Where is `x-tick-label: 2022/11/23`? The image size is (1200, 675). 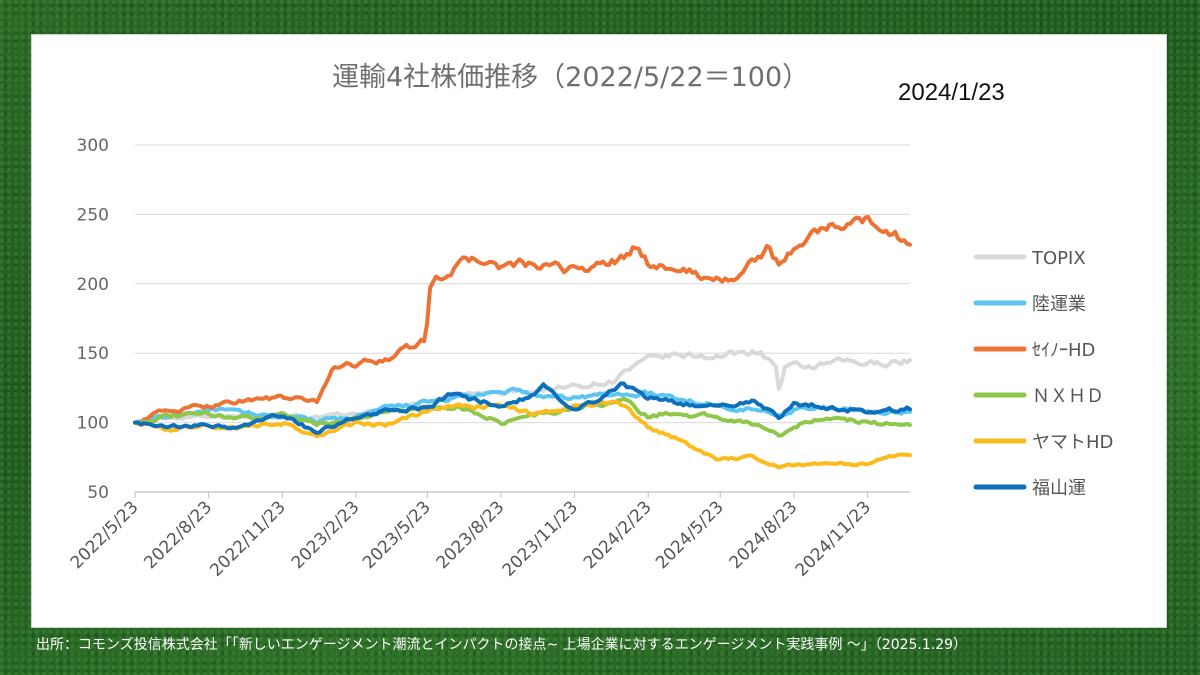
x-tick-label: 2022/11/23 is located at coordinates (247, 538).